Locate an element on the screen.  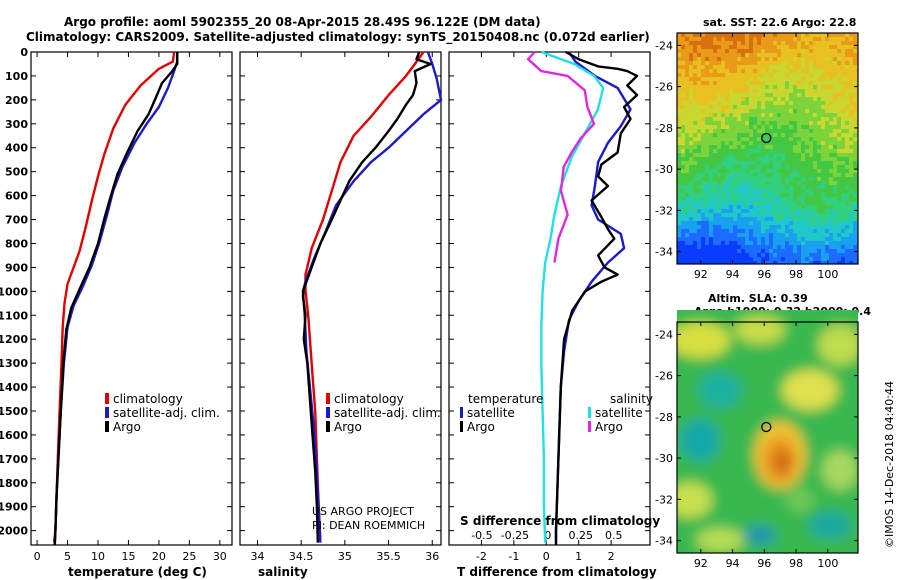
lat-tick-label: -30 is located at coordinates (664, 458).